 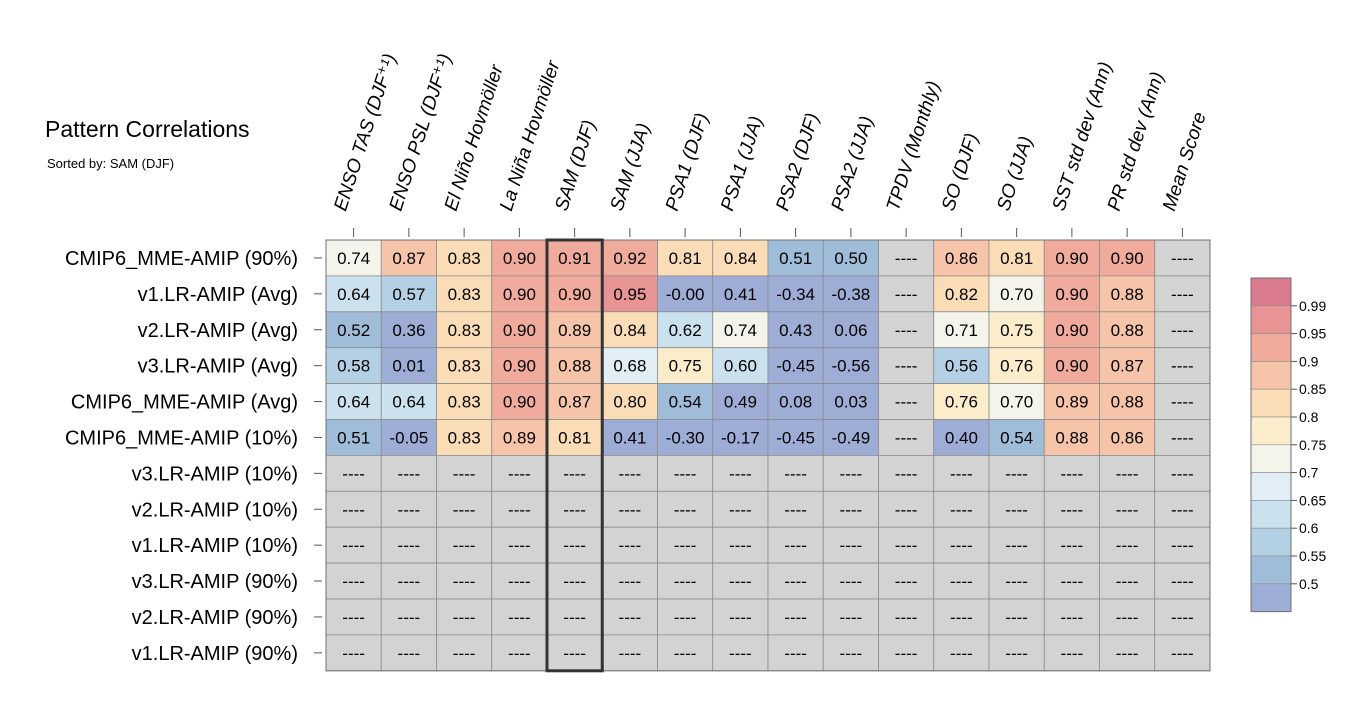 What do you see at coordinates (215, 582) in the screenshot?
I see `row-label: v3.LR-AMIP (90%)` at bounding box center [215, 582].